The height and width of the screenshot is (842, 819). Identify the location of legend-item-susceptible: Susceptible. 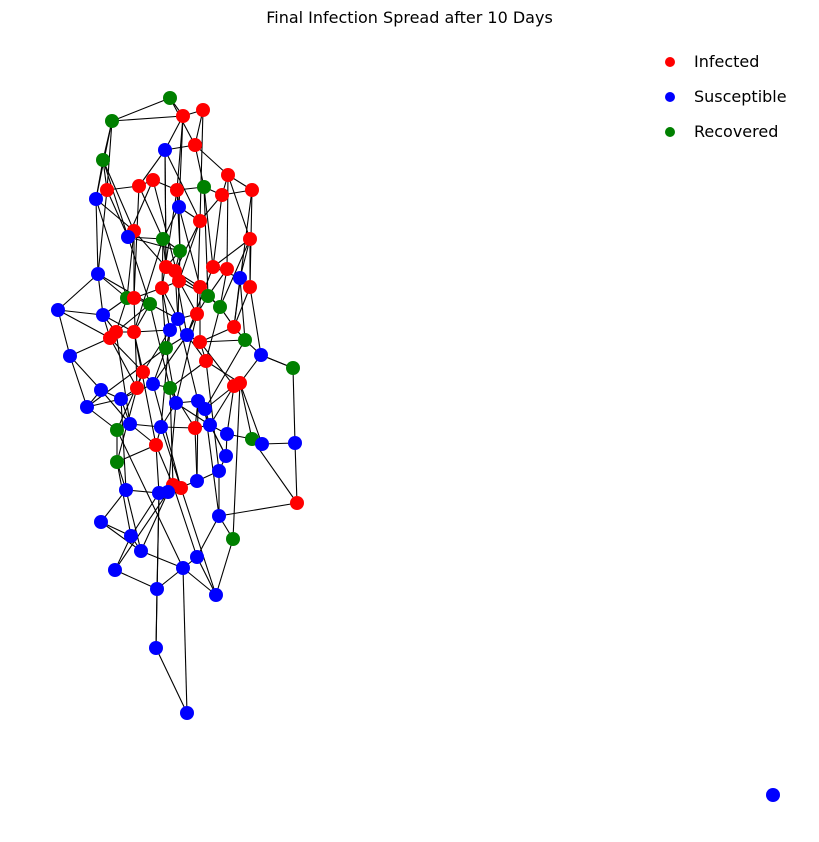
(723, 96).